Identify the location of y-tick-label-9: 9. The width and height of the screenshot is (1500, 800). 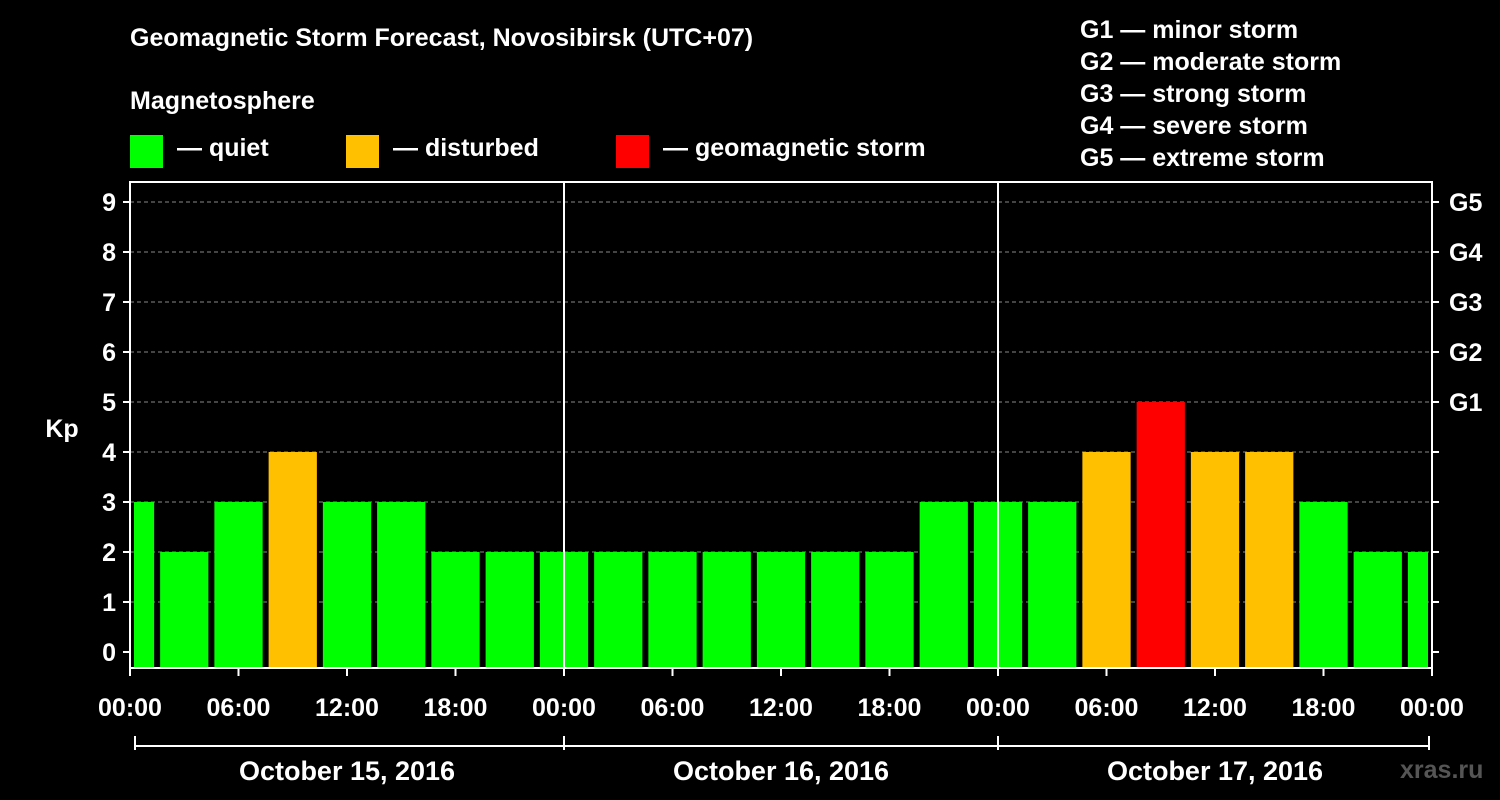
(109, 203).